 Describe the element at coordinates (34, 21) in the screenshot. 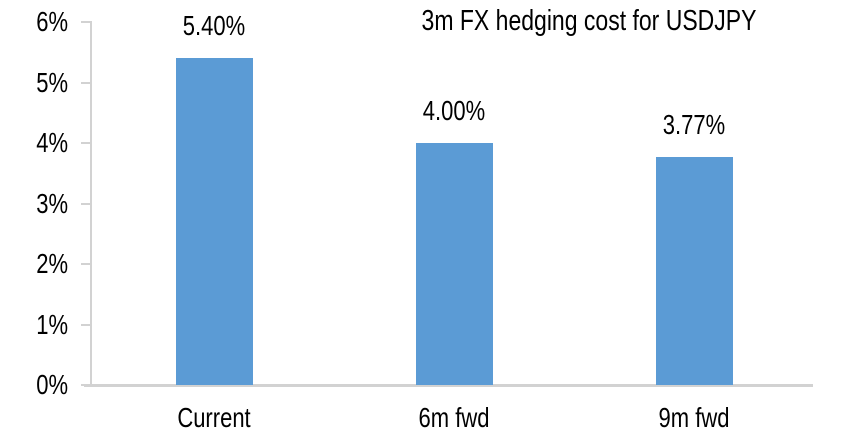

I see `y-tick-label: 6%` at that location.